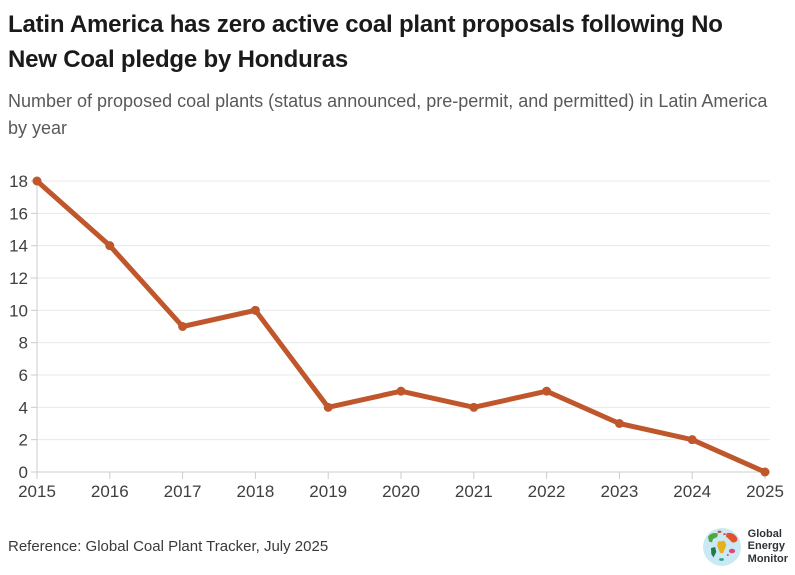 The height and width of the screenshot is (575, 795). Describe the element at coordinates (110, 491) in the screenshot. I see `x-tick-label: 2016` at that location.